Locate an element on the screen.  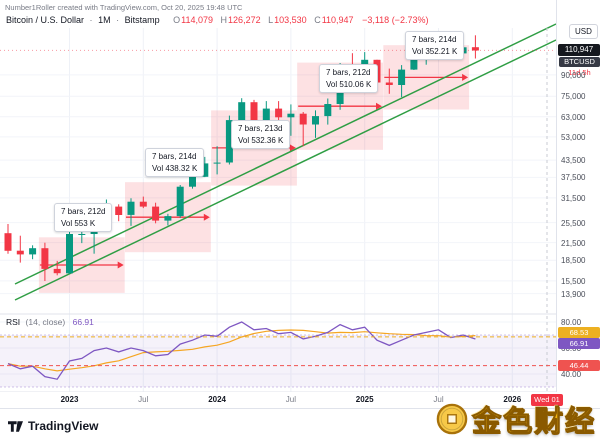
range-volume-text: Vol 532.36 K is located at coordinates (261, 140).